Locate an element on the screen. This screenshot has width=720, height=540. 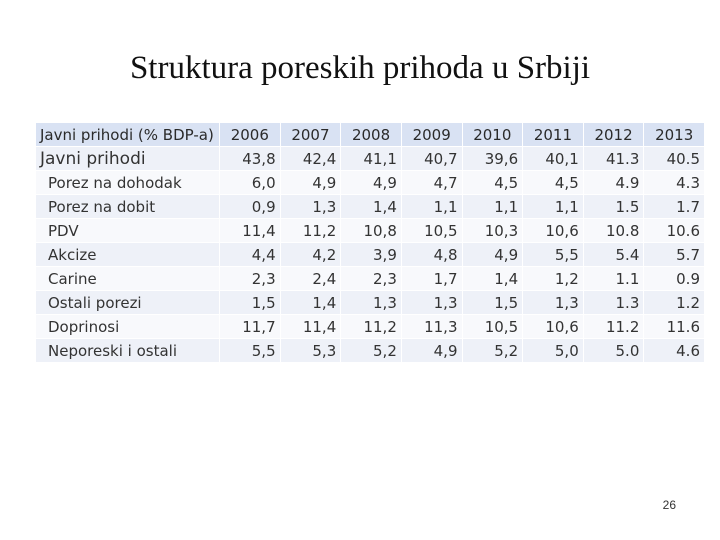
table-cell: 10,3 is located at coordinates (492, 230).